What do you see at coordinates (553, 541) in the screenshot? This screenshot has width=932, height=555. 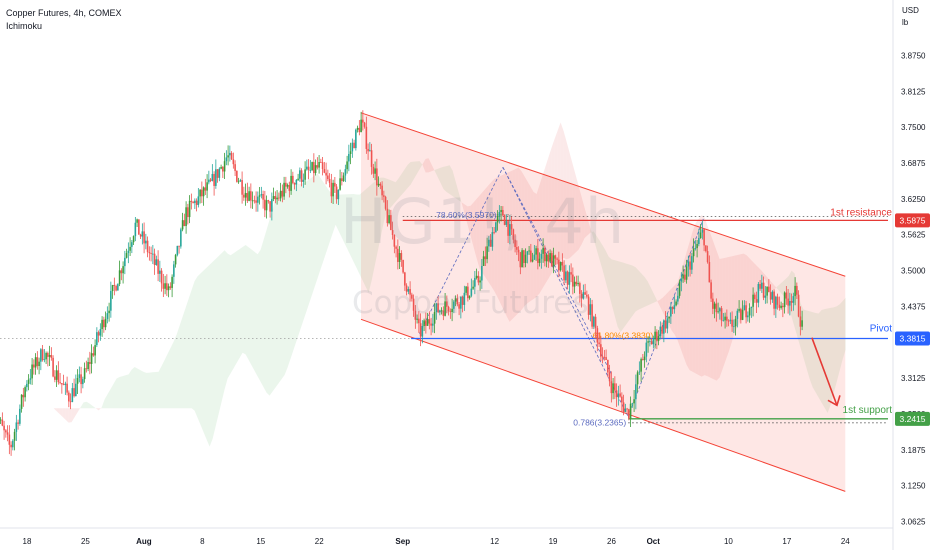 I see `time-tick-label: 19` at bounding box center [553, 541].